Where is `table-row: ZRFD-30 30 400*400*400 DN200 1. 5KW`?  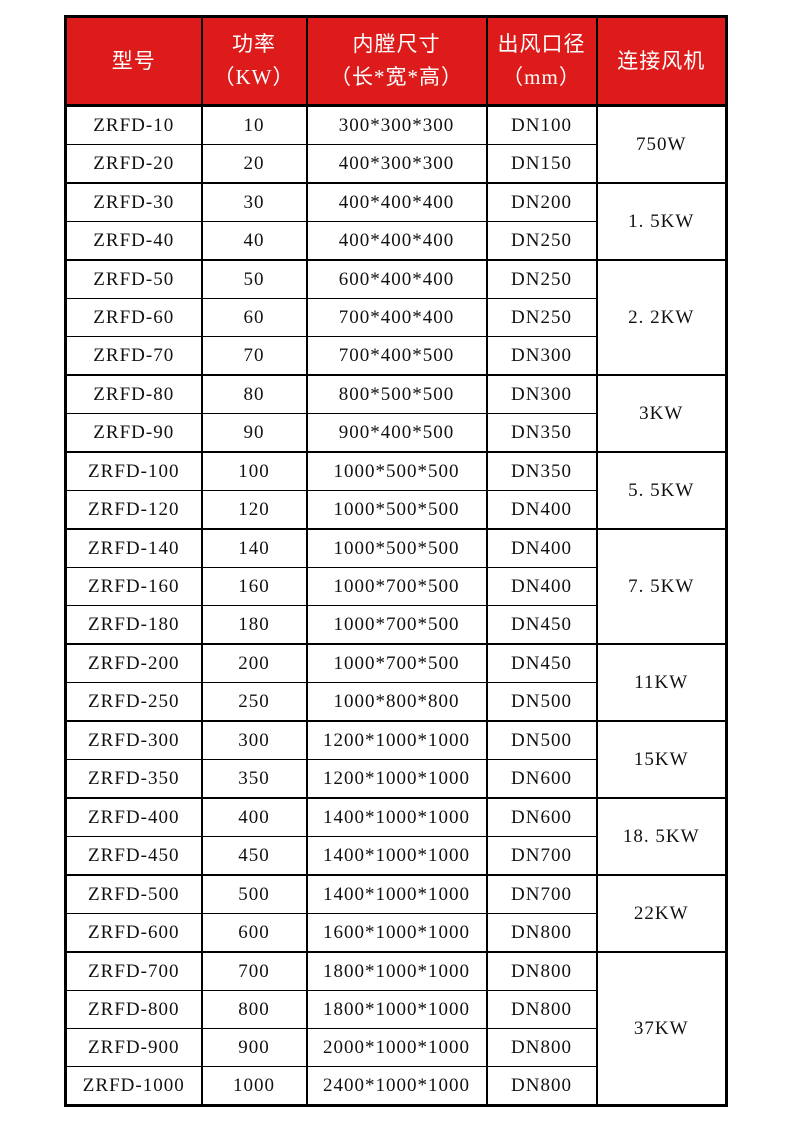 table-row: ZRFD-30 30 400*400*400 DN200 1. 5KW is located at coordinates (396, 221).